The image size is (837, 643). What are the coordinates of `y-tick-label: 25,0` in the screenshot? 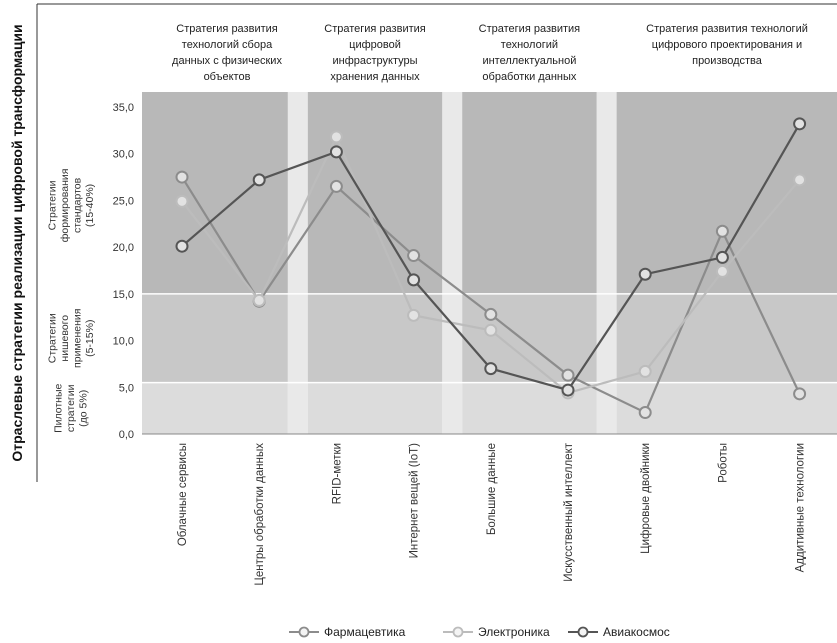 It's located at (123, 201).